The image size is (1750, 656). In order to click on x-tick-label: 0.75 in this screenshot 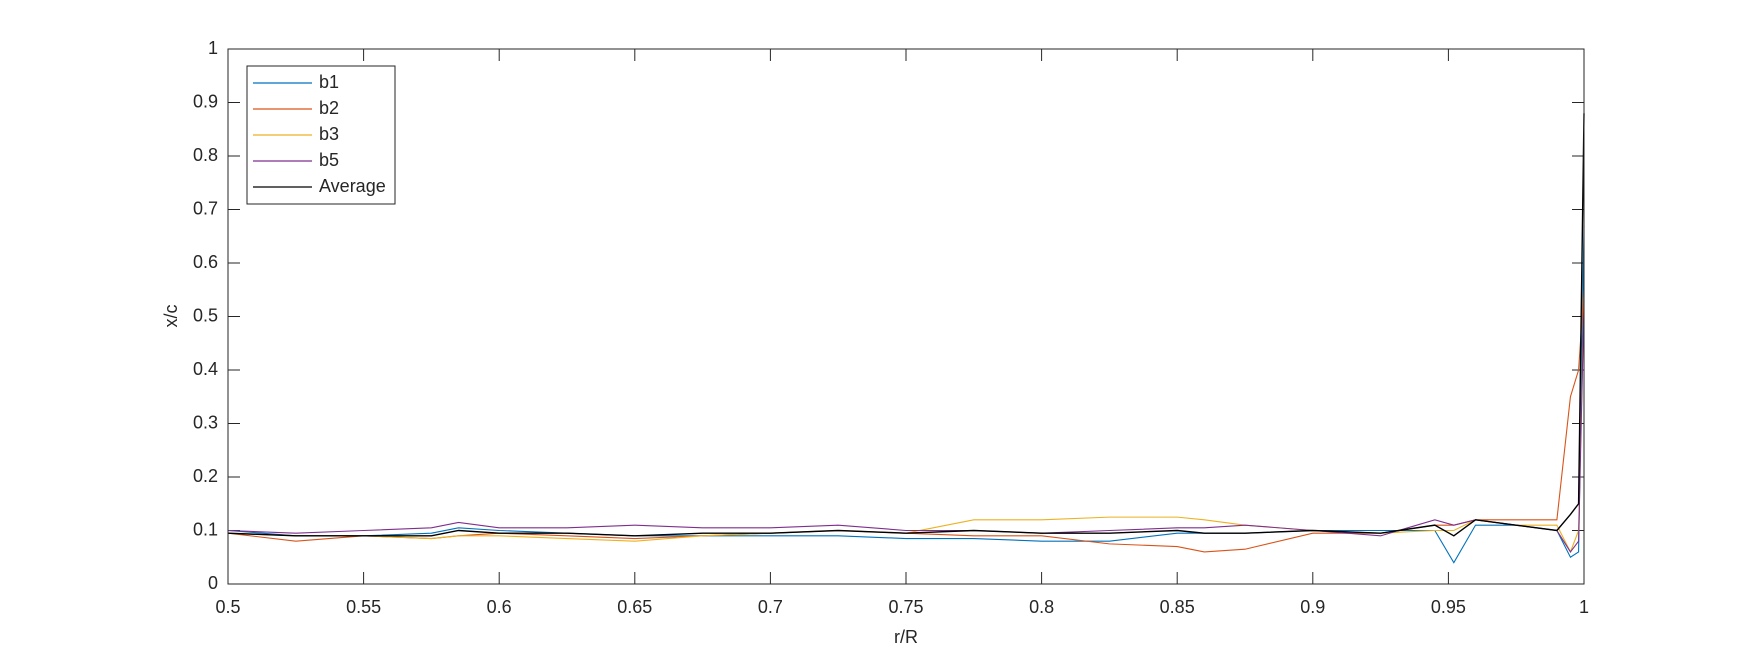, I will do `click(905, 607)`.